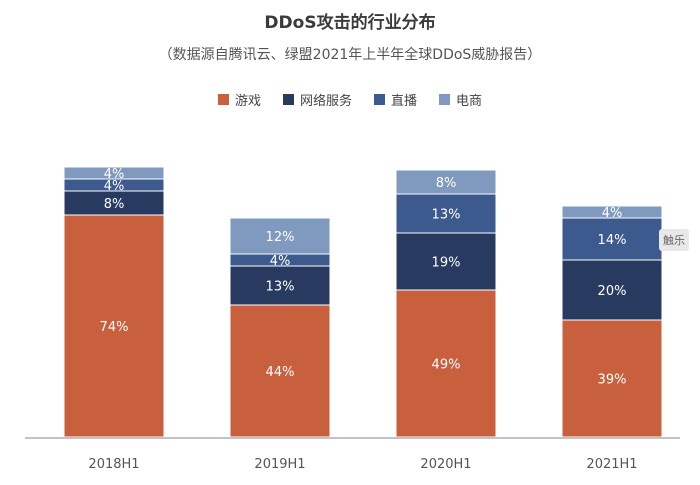 This screenshot has height=485, width=700. I want to click on legend-label: 电商, so click(469, 101).